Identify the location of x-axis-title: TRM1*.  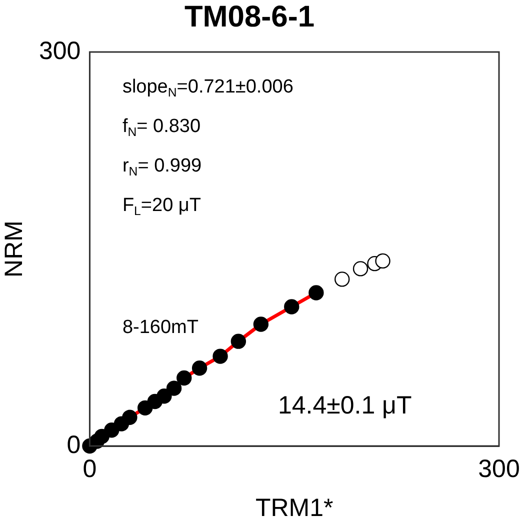
(294, 508).